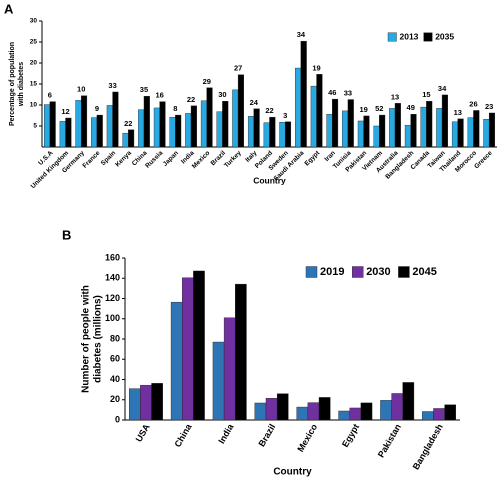  Describe the element at coordinates (389, 440) in the screenshot. I see `x-tick-label: Pakistan` at that location.